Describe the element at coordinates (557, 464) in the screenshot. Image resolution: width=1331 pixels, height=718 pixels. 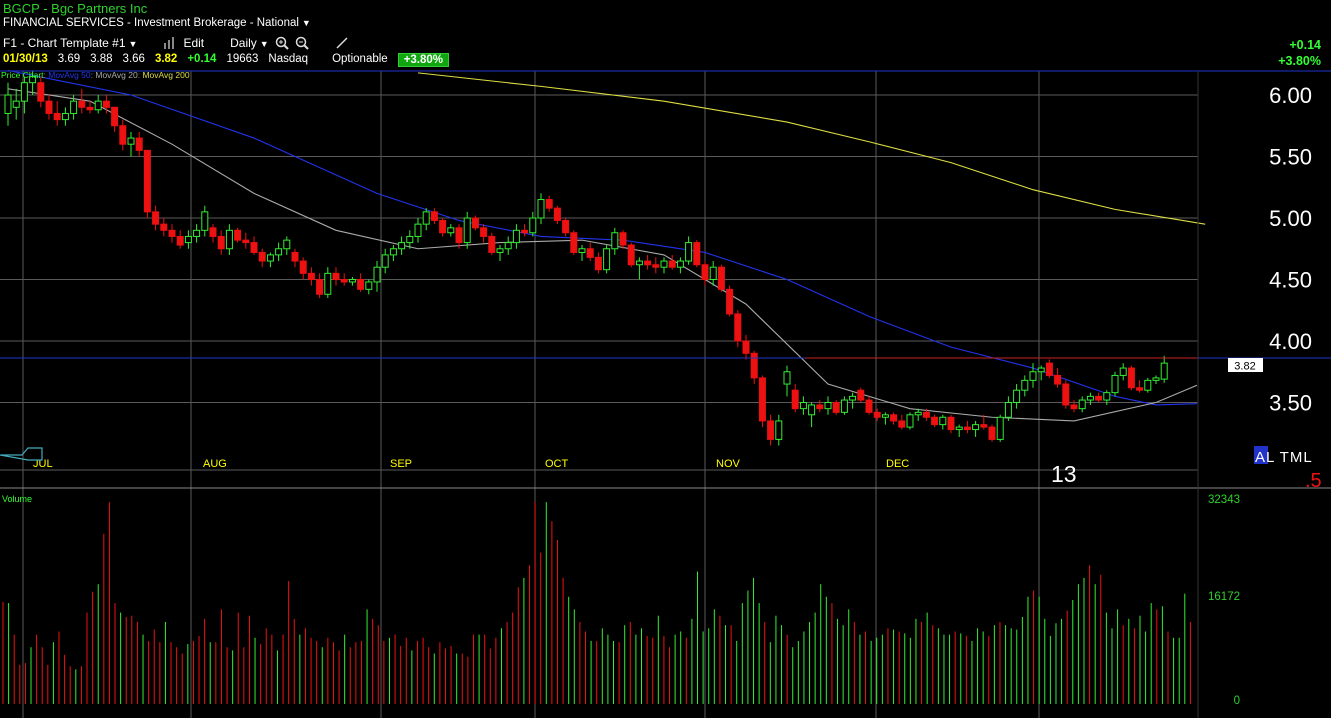
I see `month-label: OCT` at that location.